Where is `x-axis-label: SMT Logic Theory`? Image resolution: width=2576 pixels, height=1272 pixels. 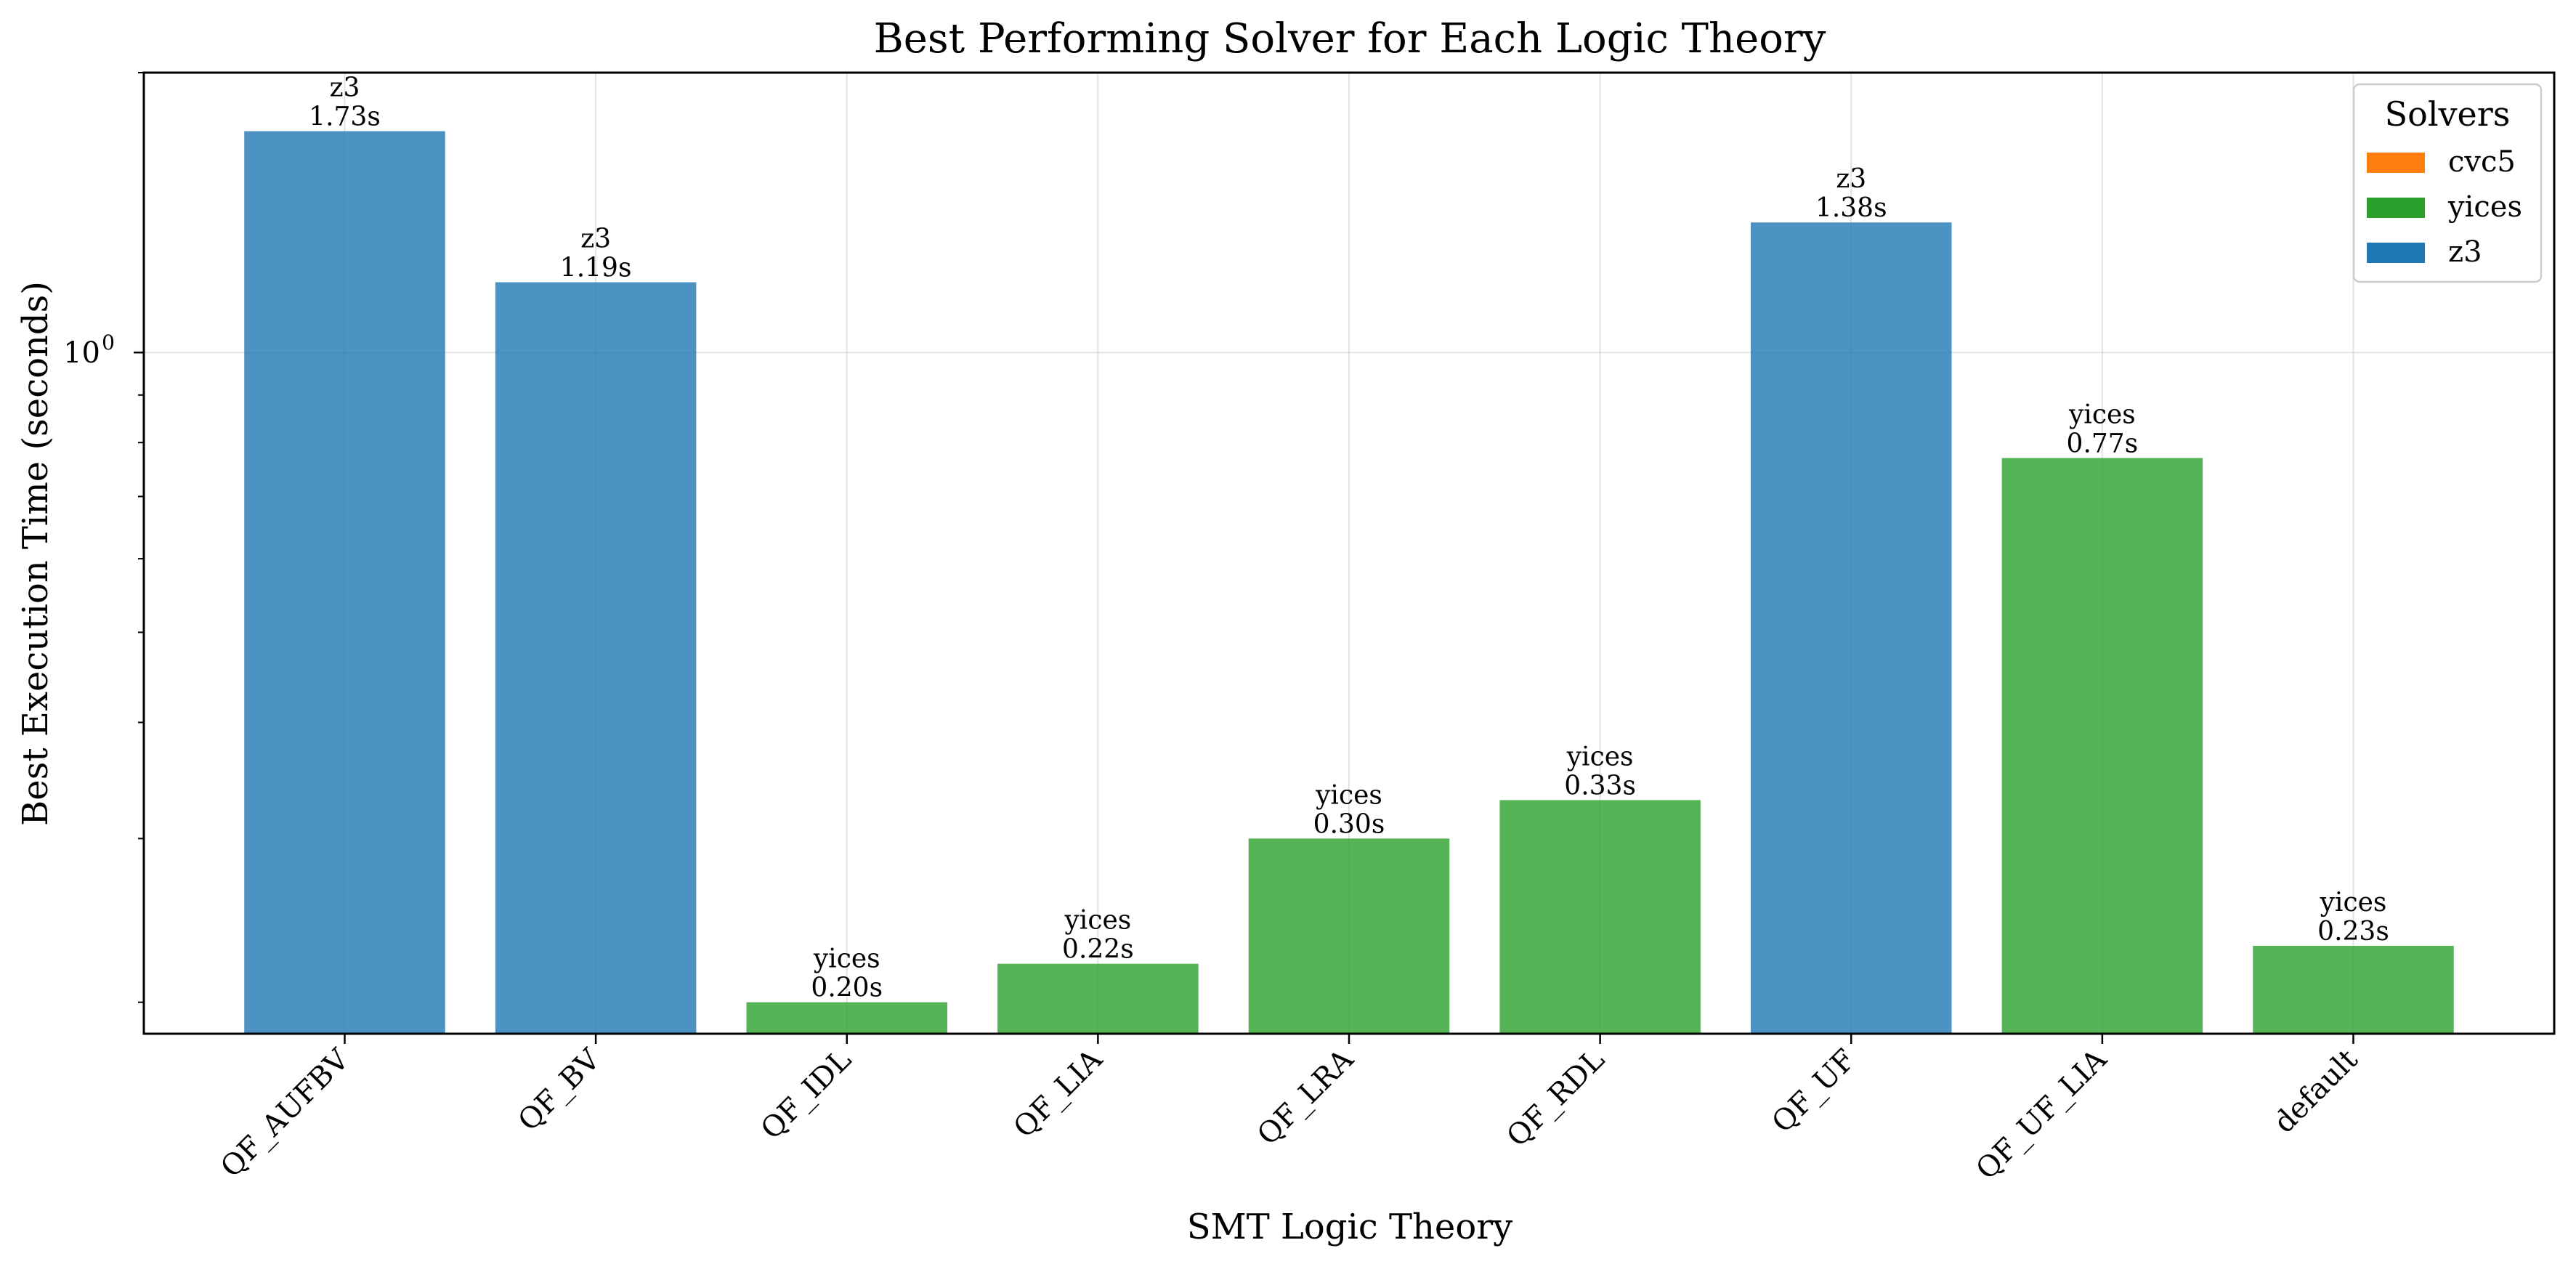 x-axis-label: SMT Logic Theory is located at coordinates (1350, 1227).